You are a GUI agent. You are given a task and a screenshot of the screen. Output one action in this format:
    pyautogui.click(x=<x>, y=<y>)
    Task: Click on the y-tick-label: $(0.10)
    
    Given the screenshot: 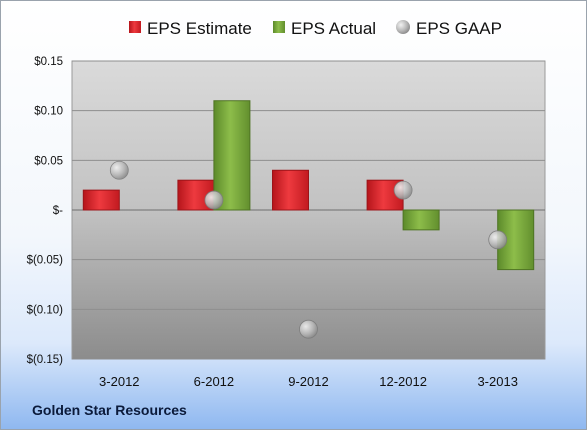 What is the action you would take?
    pyautogui.click(x=45, y=310)
    